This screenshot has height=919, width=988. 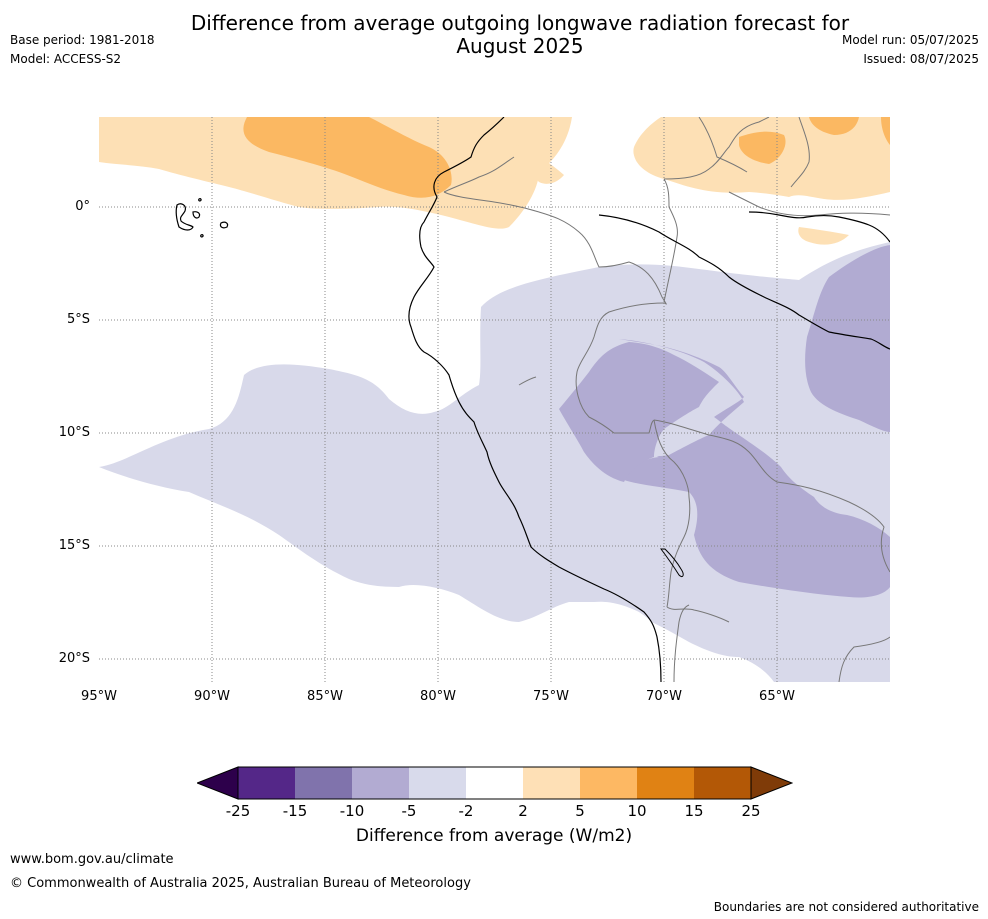 I want to click on ylabel-10s: 10°S, so click(x=74, y=432).